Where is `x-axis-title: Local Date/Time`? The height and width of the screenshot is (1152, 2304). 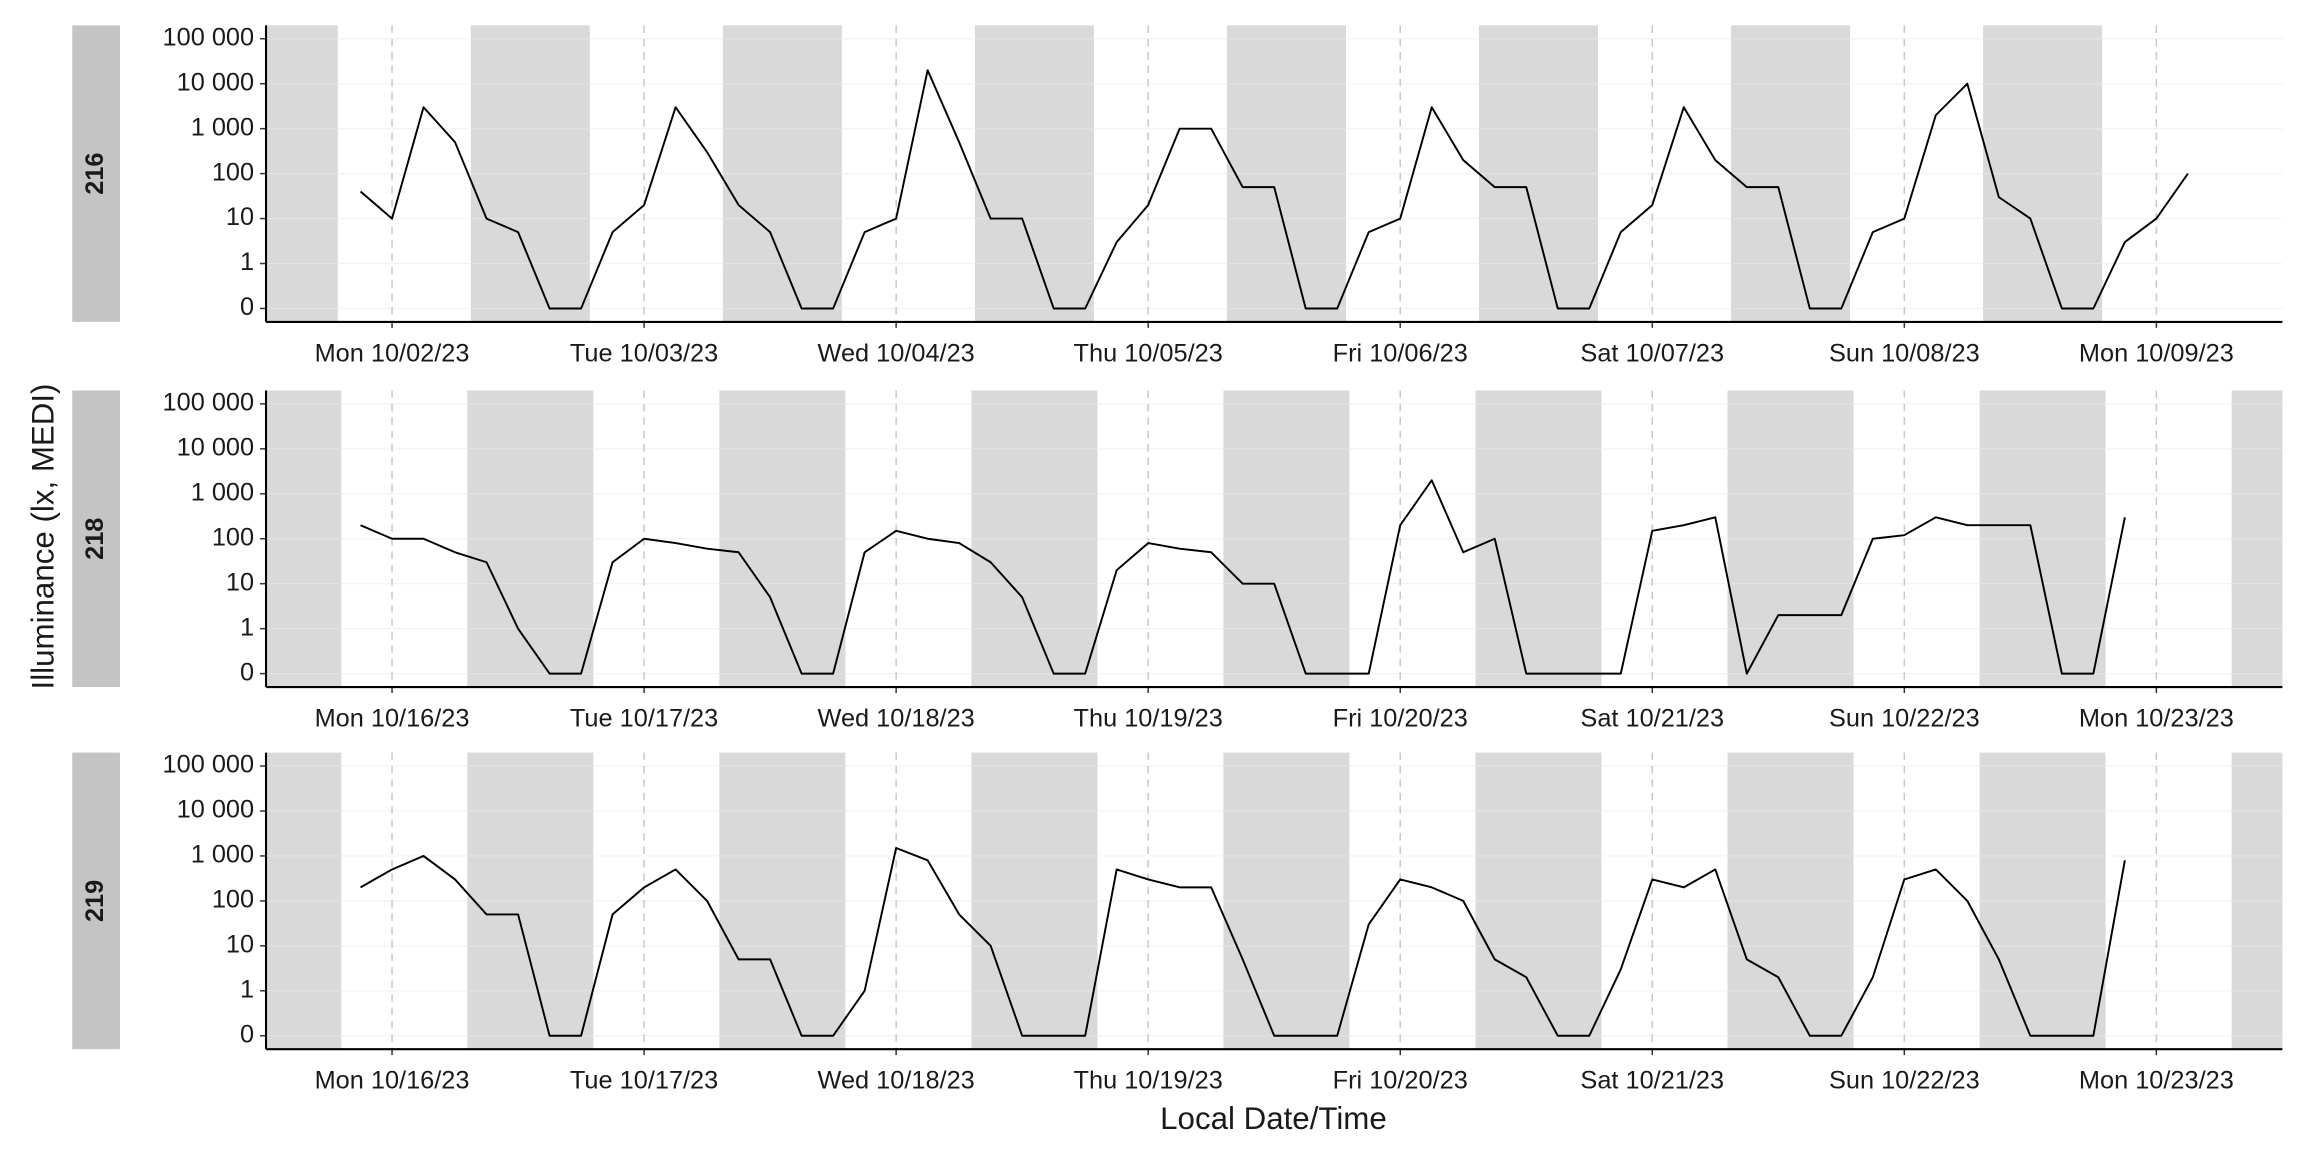
x-axis-title: Local Date/Time is located at coordinates (1273, 1118).